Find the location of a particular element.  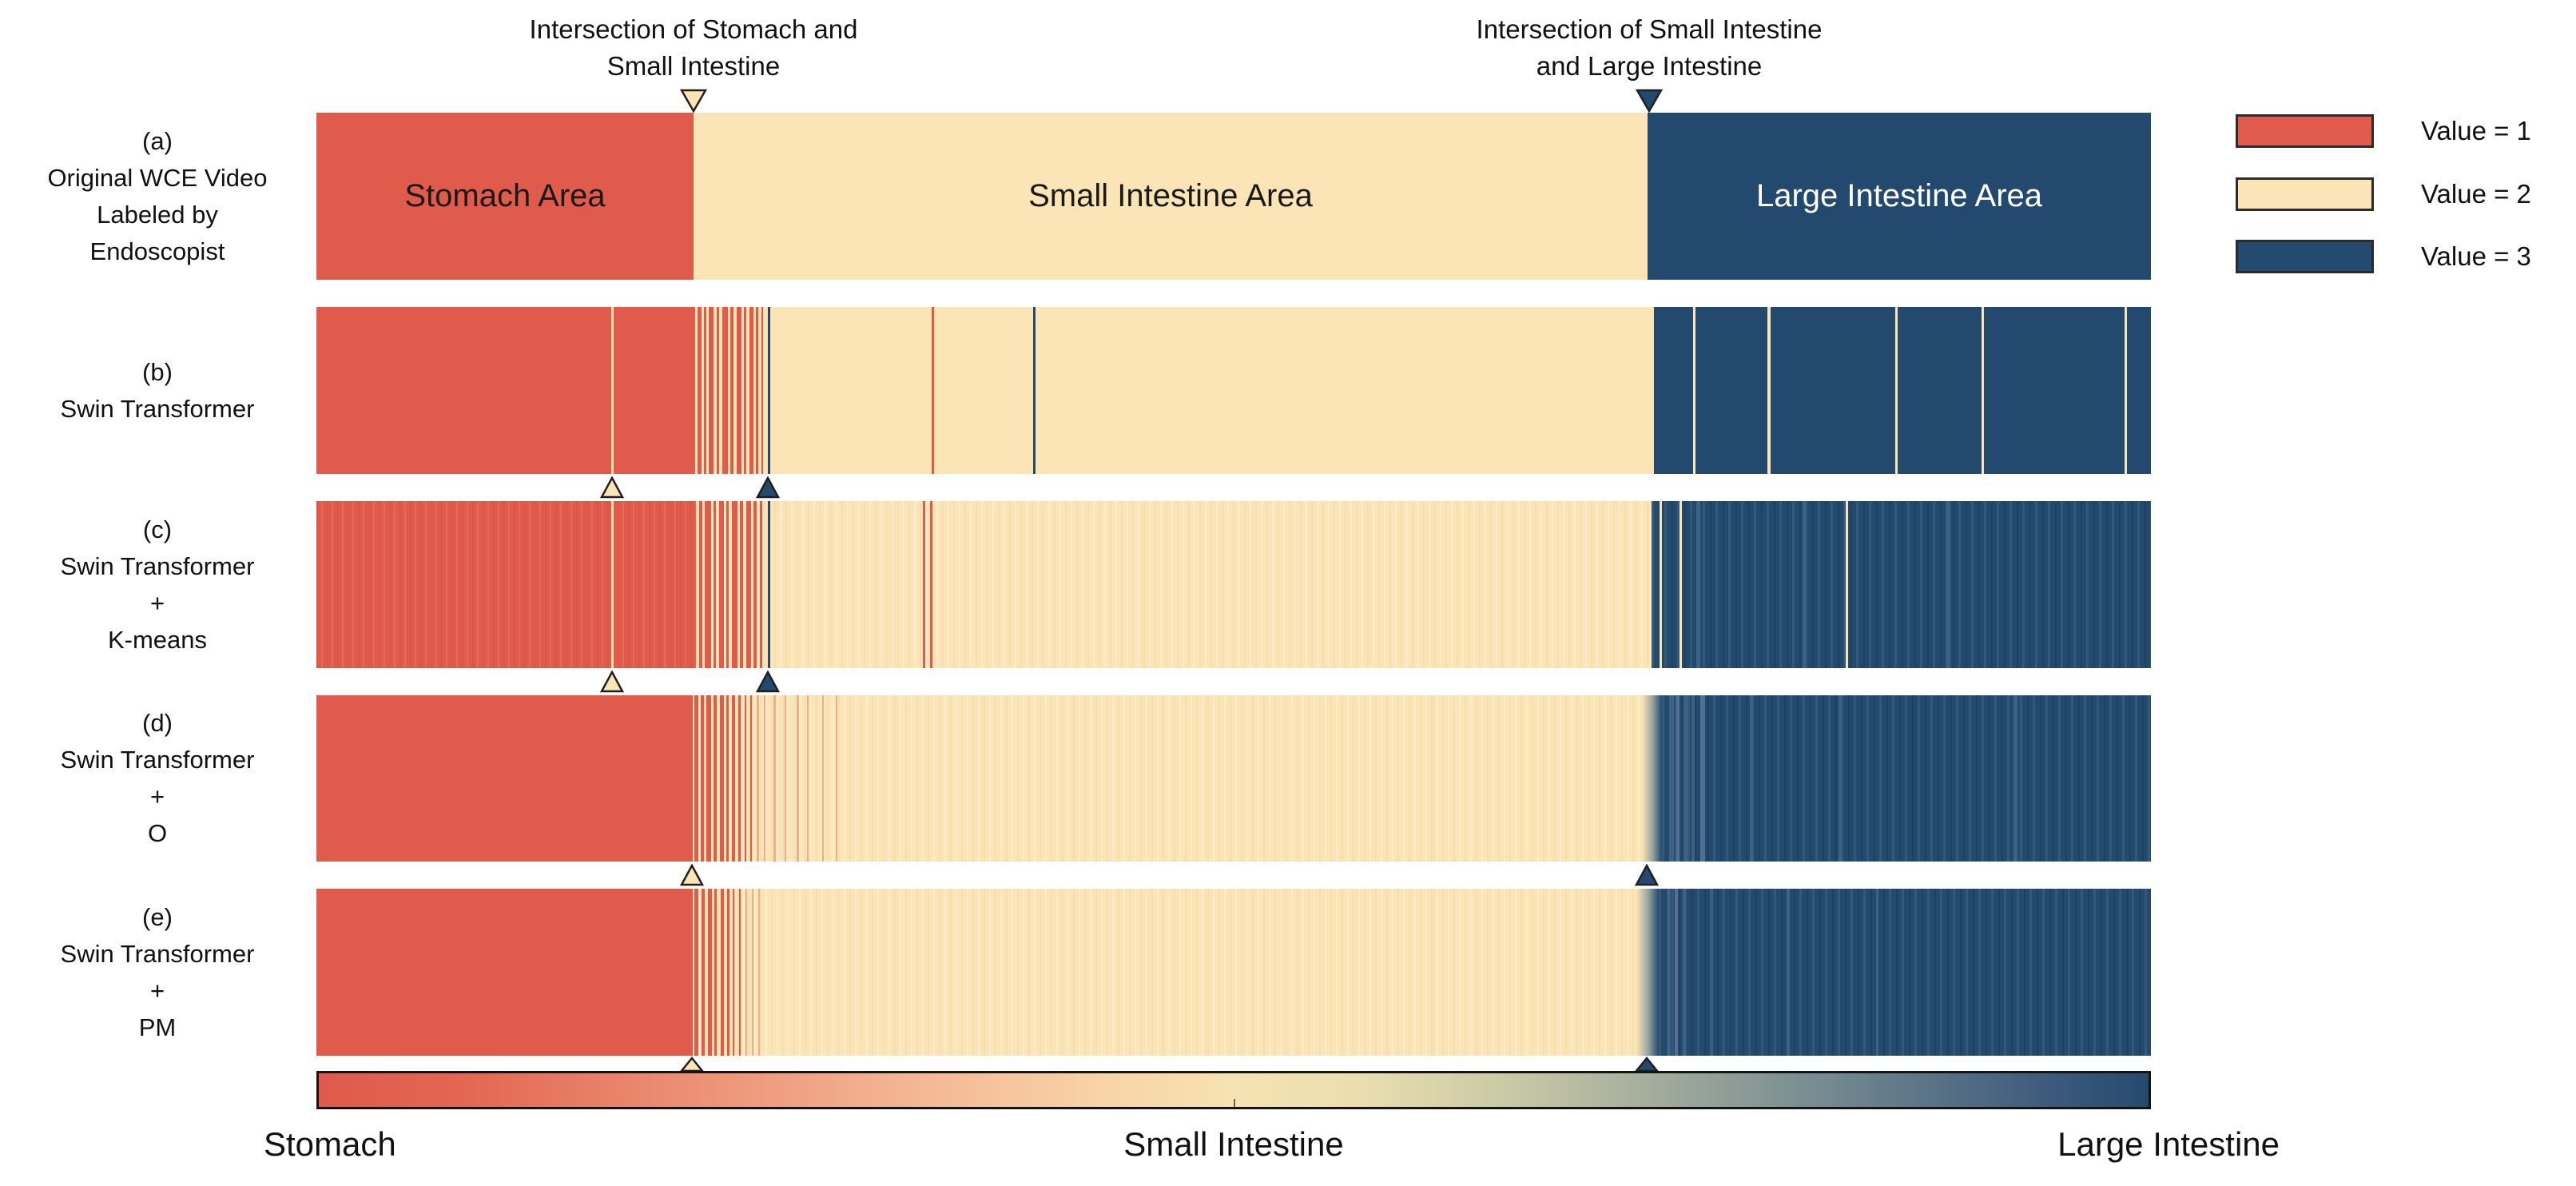

gradient-center-tick is located at coordinates (1234, 1103).